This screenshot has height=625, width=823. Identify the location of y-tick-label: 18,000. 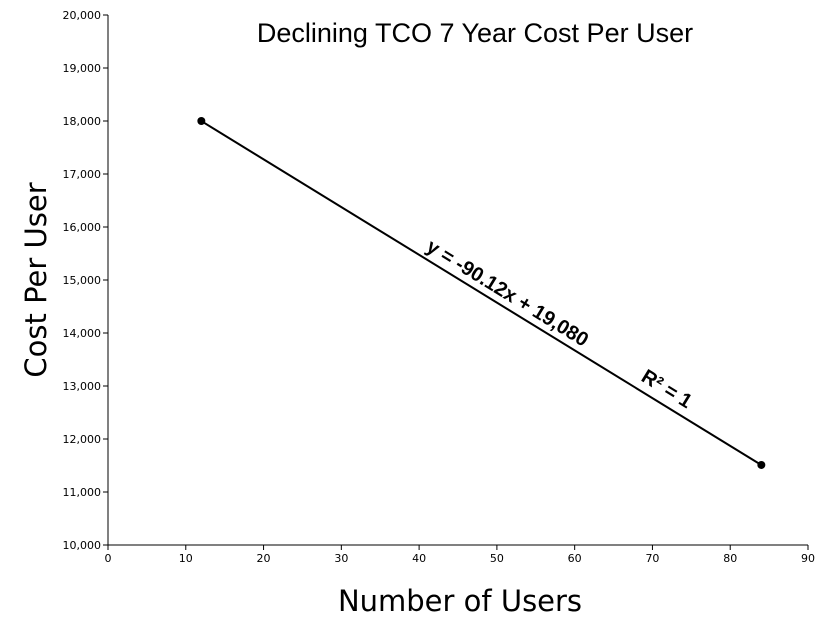
(82, 121).